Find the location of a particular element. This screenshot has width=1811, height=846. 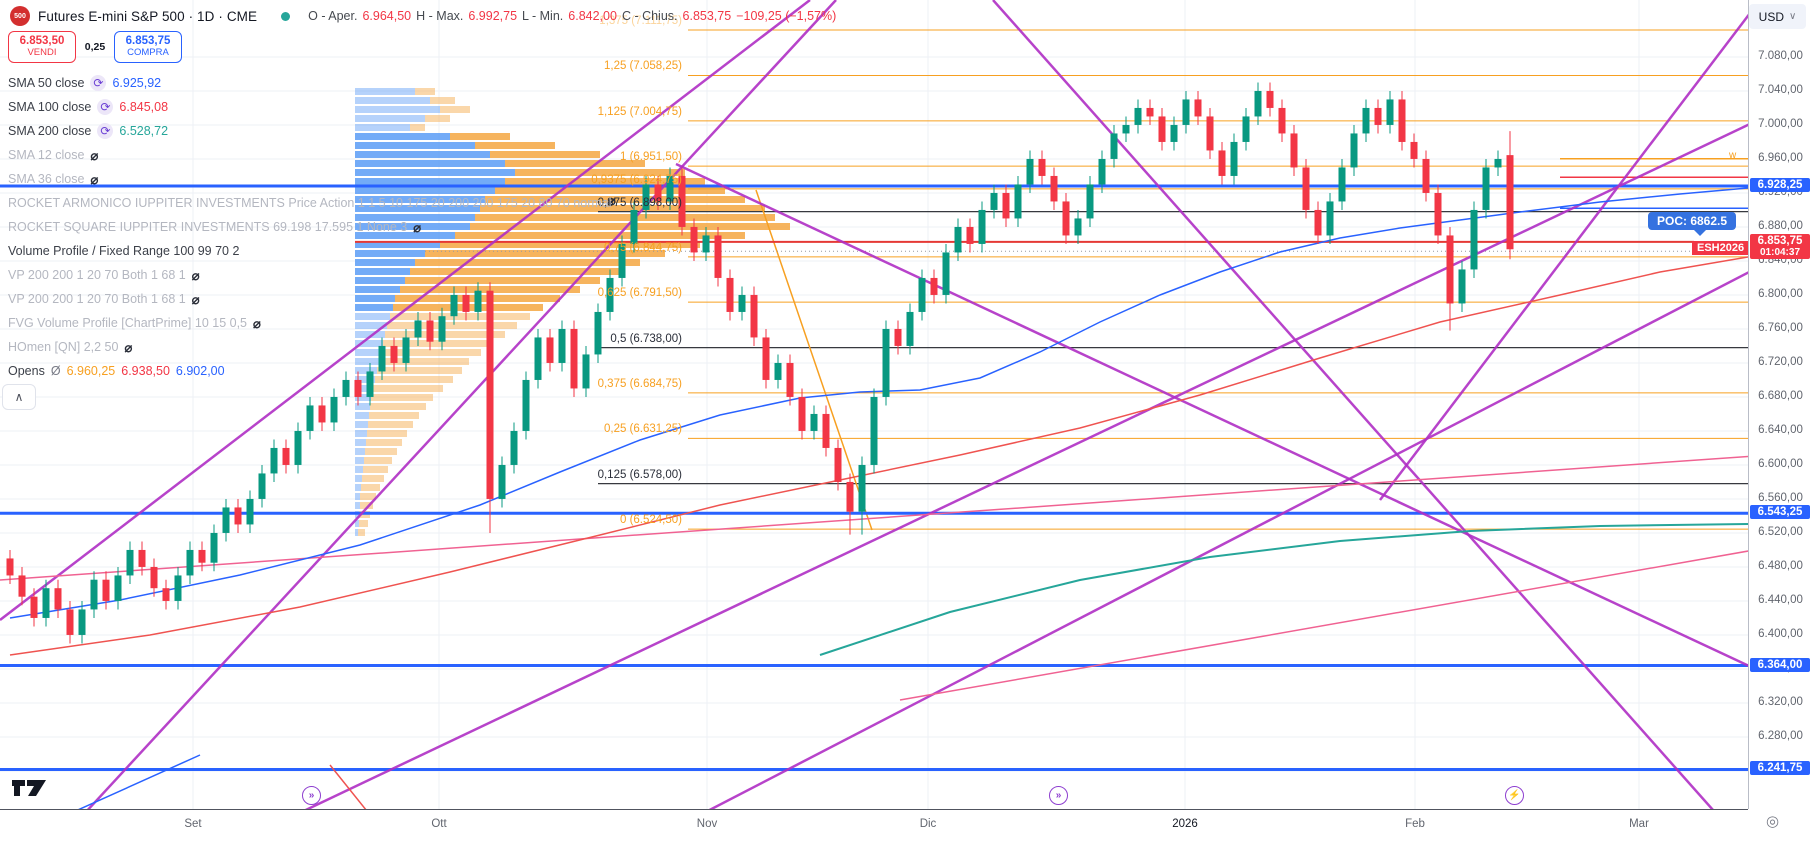

price-axis-label: 6.480,00 is located at coordinates (1780, 565).